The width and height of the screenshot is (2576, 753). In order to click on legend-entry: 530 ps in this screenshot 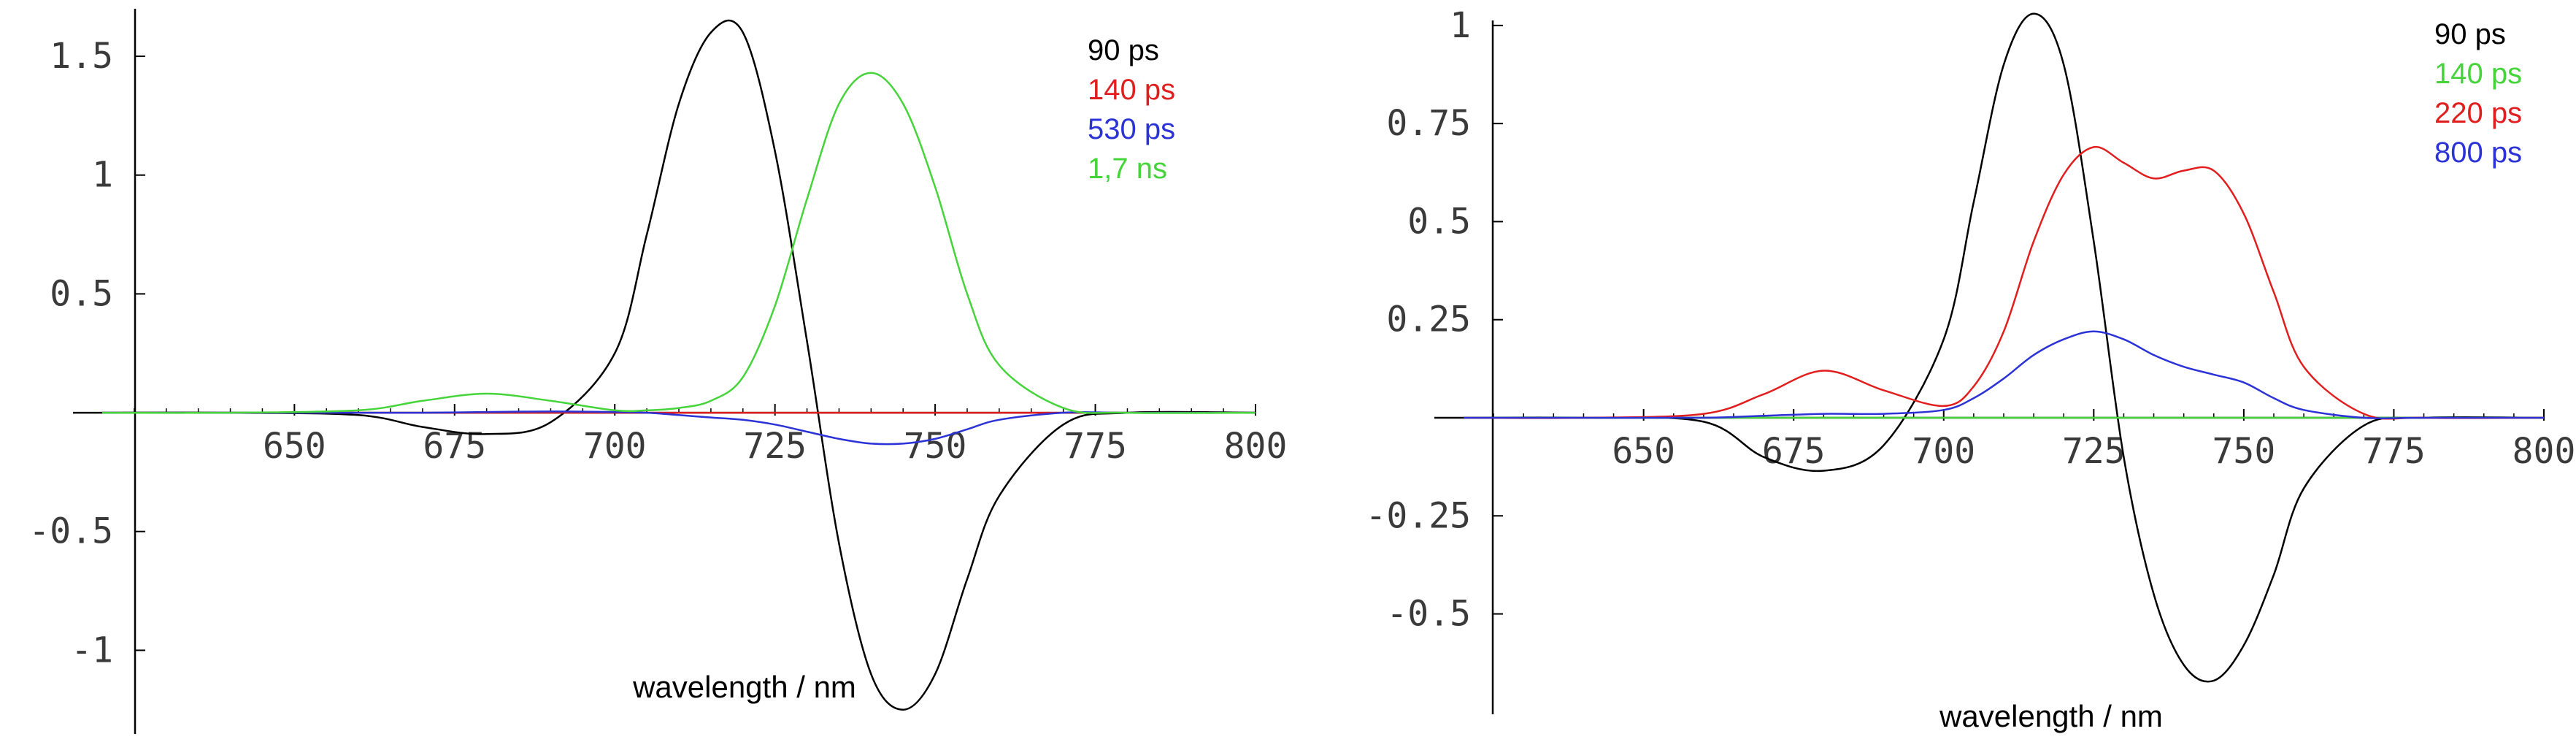, I will do `click(1131, 129)`.